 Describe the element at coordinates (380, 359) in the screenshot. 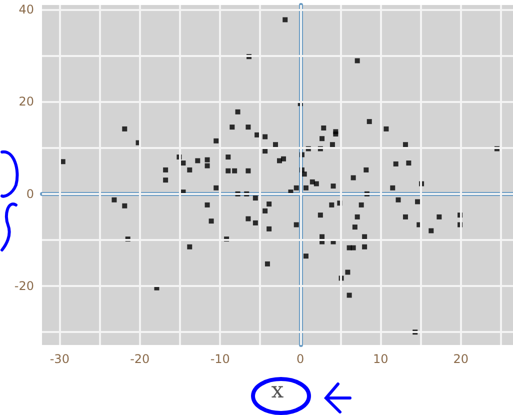

I see `x-tick-label: 10` at that location.